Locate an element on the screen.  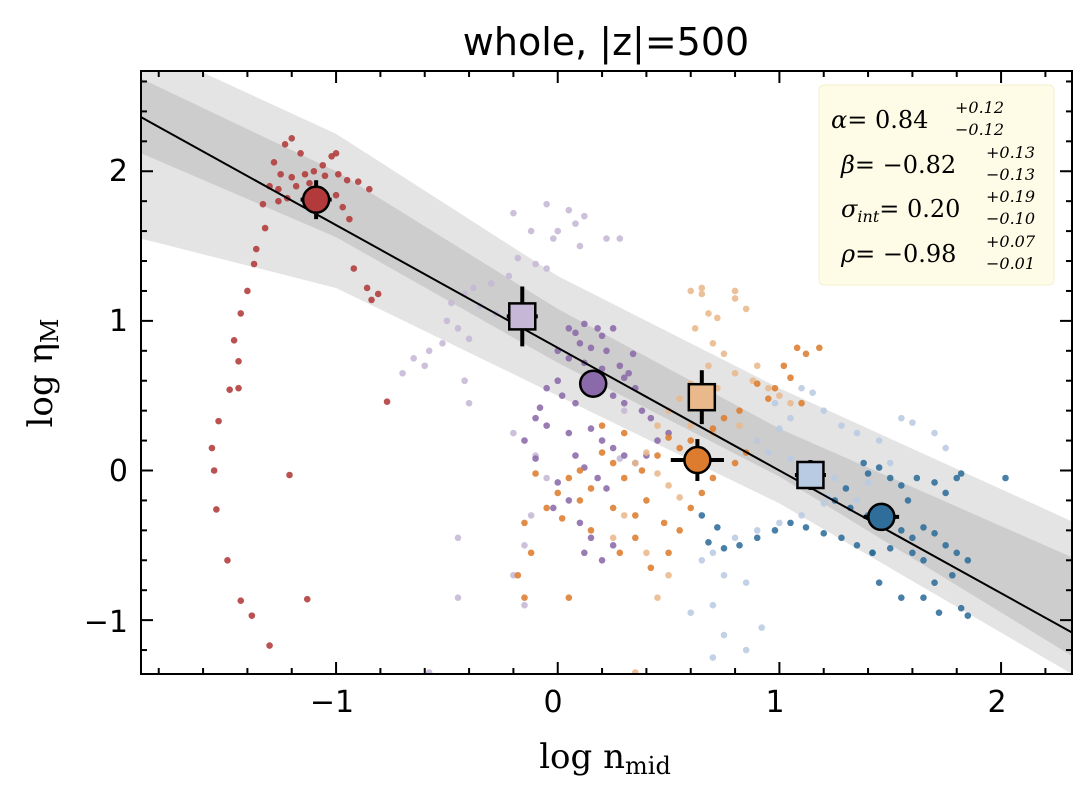
x-tick-label: 2 is located at coordinates (996, 702).